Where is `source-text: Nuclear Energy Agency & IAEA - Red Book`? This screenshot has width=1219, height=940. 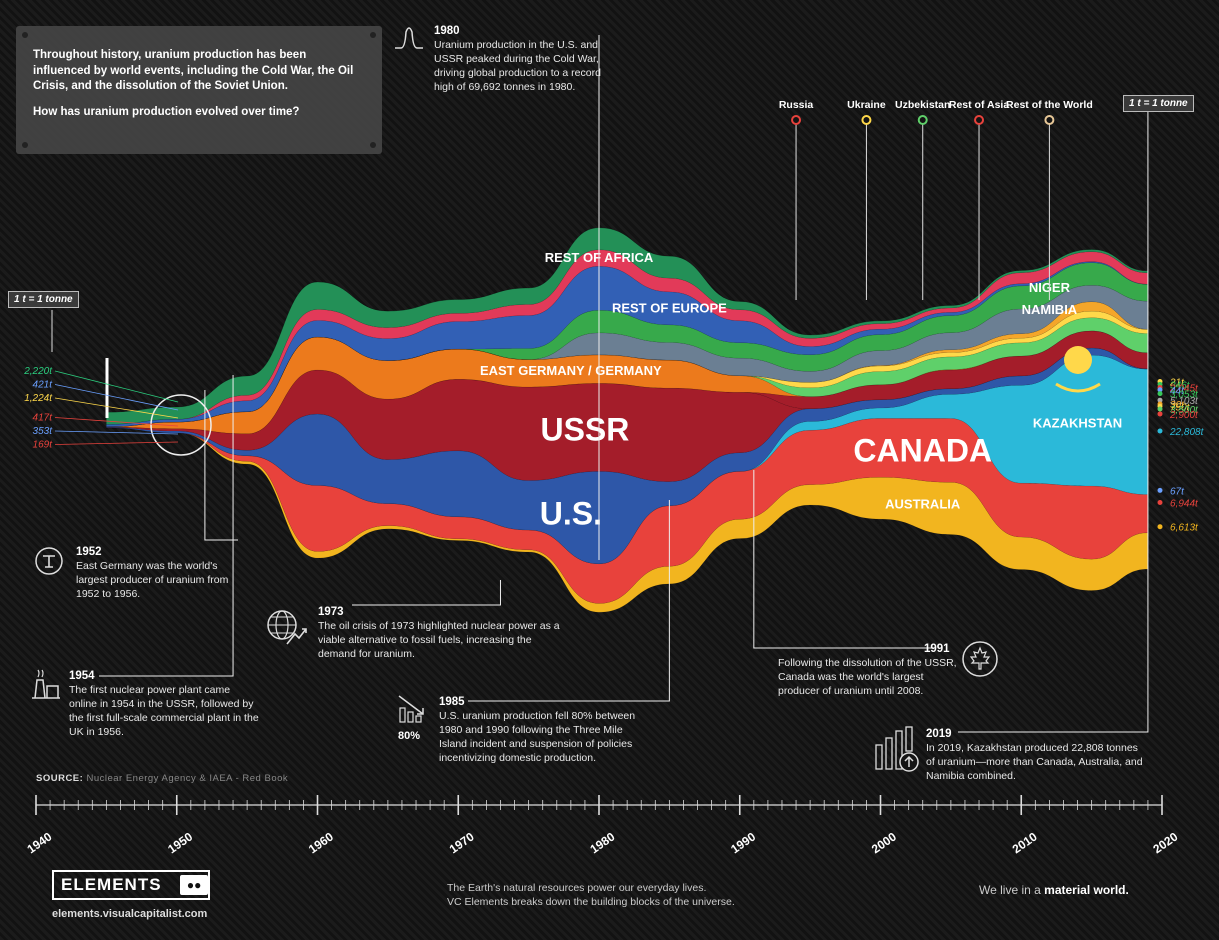 source-text: Nuclear Energy Agency & IAEA - Red Book is located at coordinates (187, 778).